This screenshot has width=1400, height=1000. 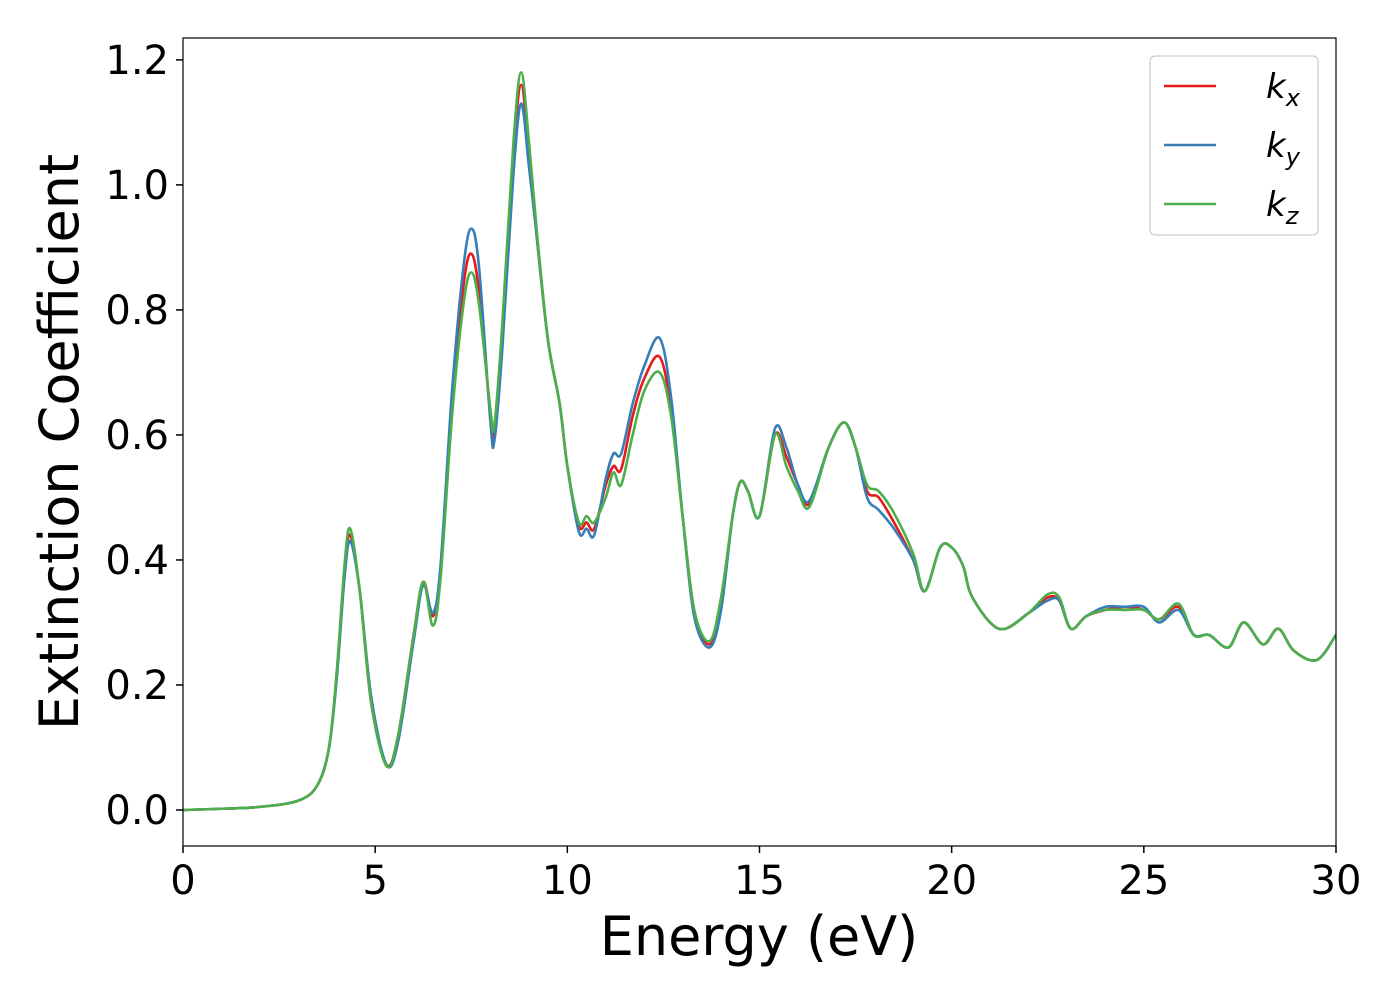 What do you see at coordinates (182, 881) in the screenshot?
I see `x-tick-label: 0` at bounding box center [182, 881].